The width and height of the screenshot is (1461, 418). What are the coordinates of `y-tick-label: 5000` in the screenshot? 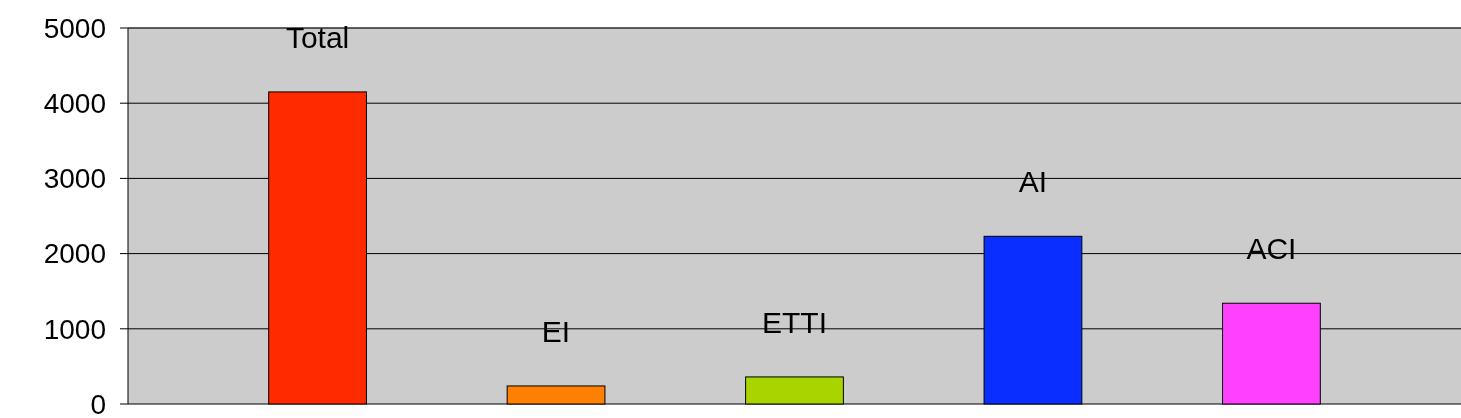 It's located at (74, 28).